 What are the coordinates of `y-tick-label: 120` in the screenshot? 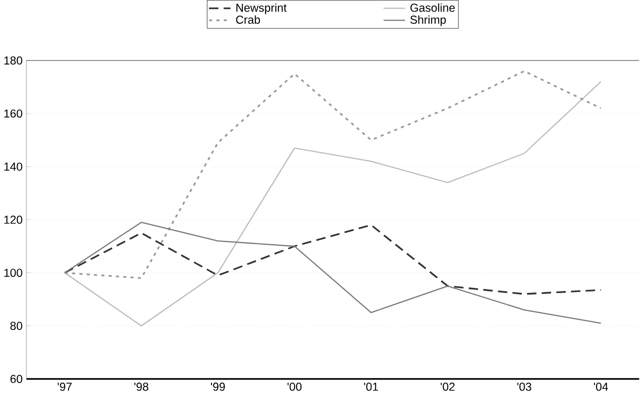 It's located at (13, 220).